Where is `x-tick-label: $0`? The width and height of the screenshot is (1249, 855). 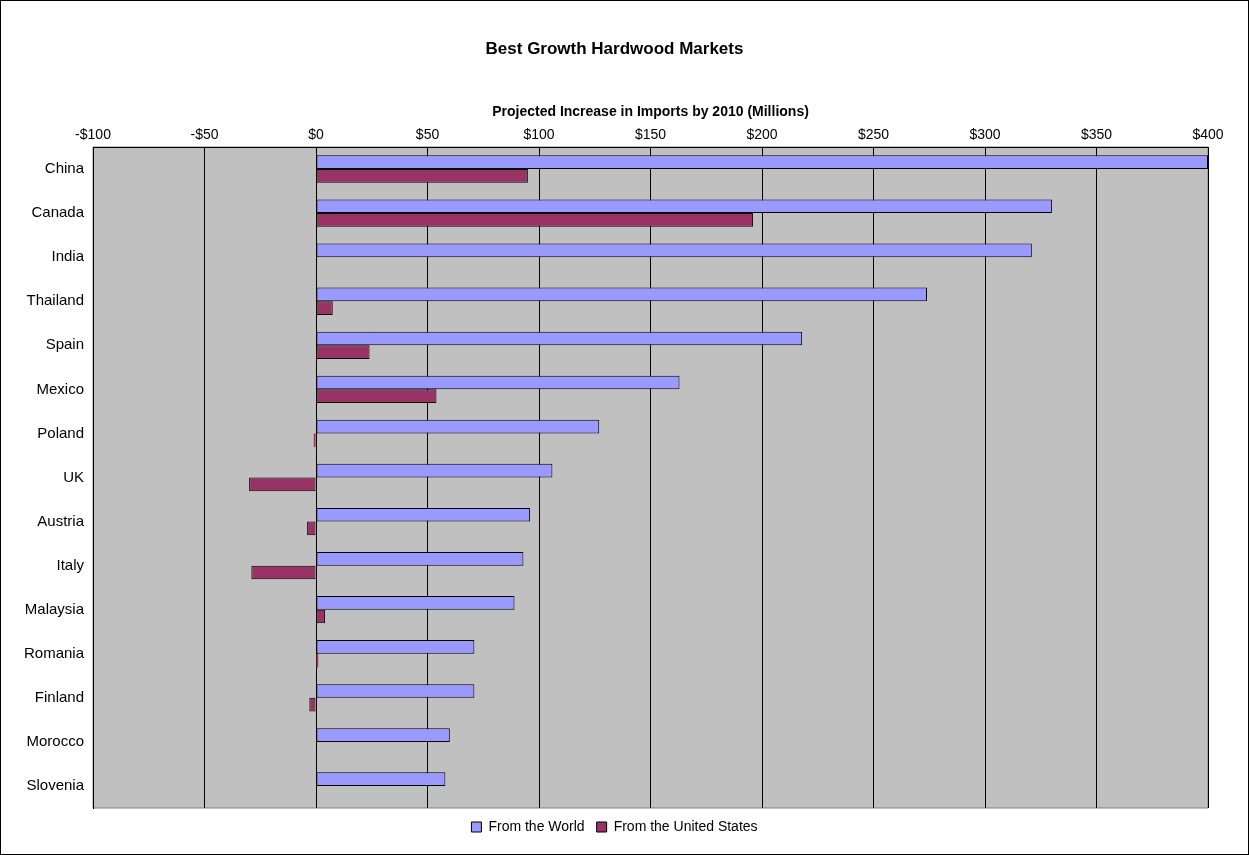
x-tick-label: $0 is located at coordinates (316, 134).